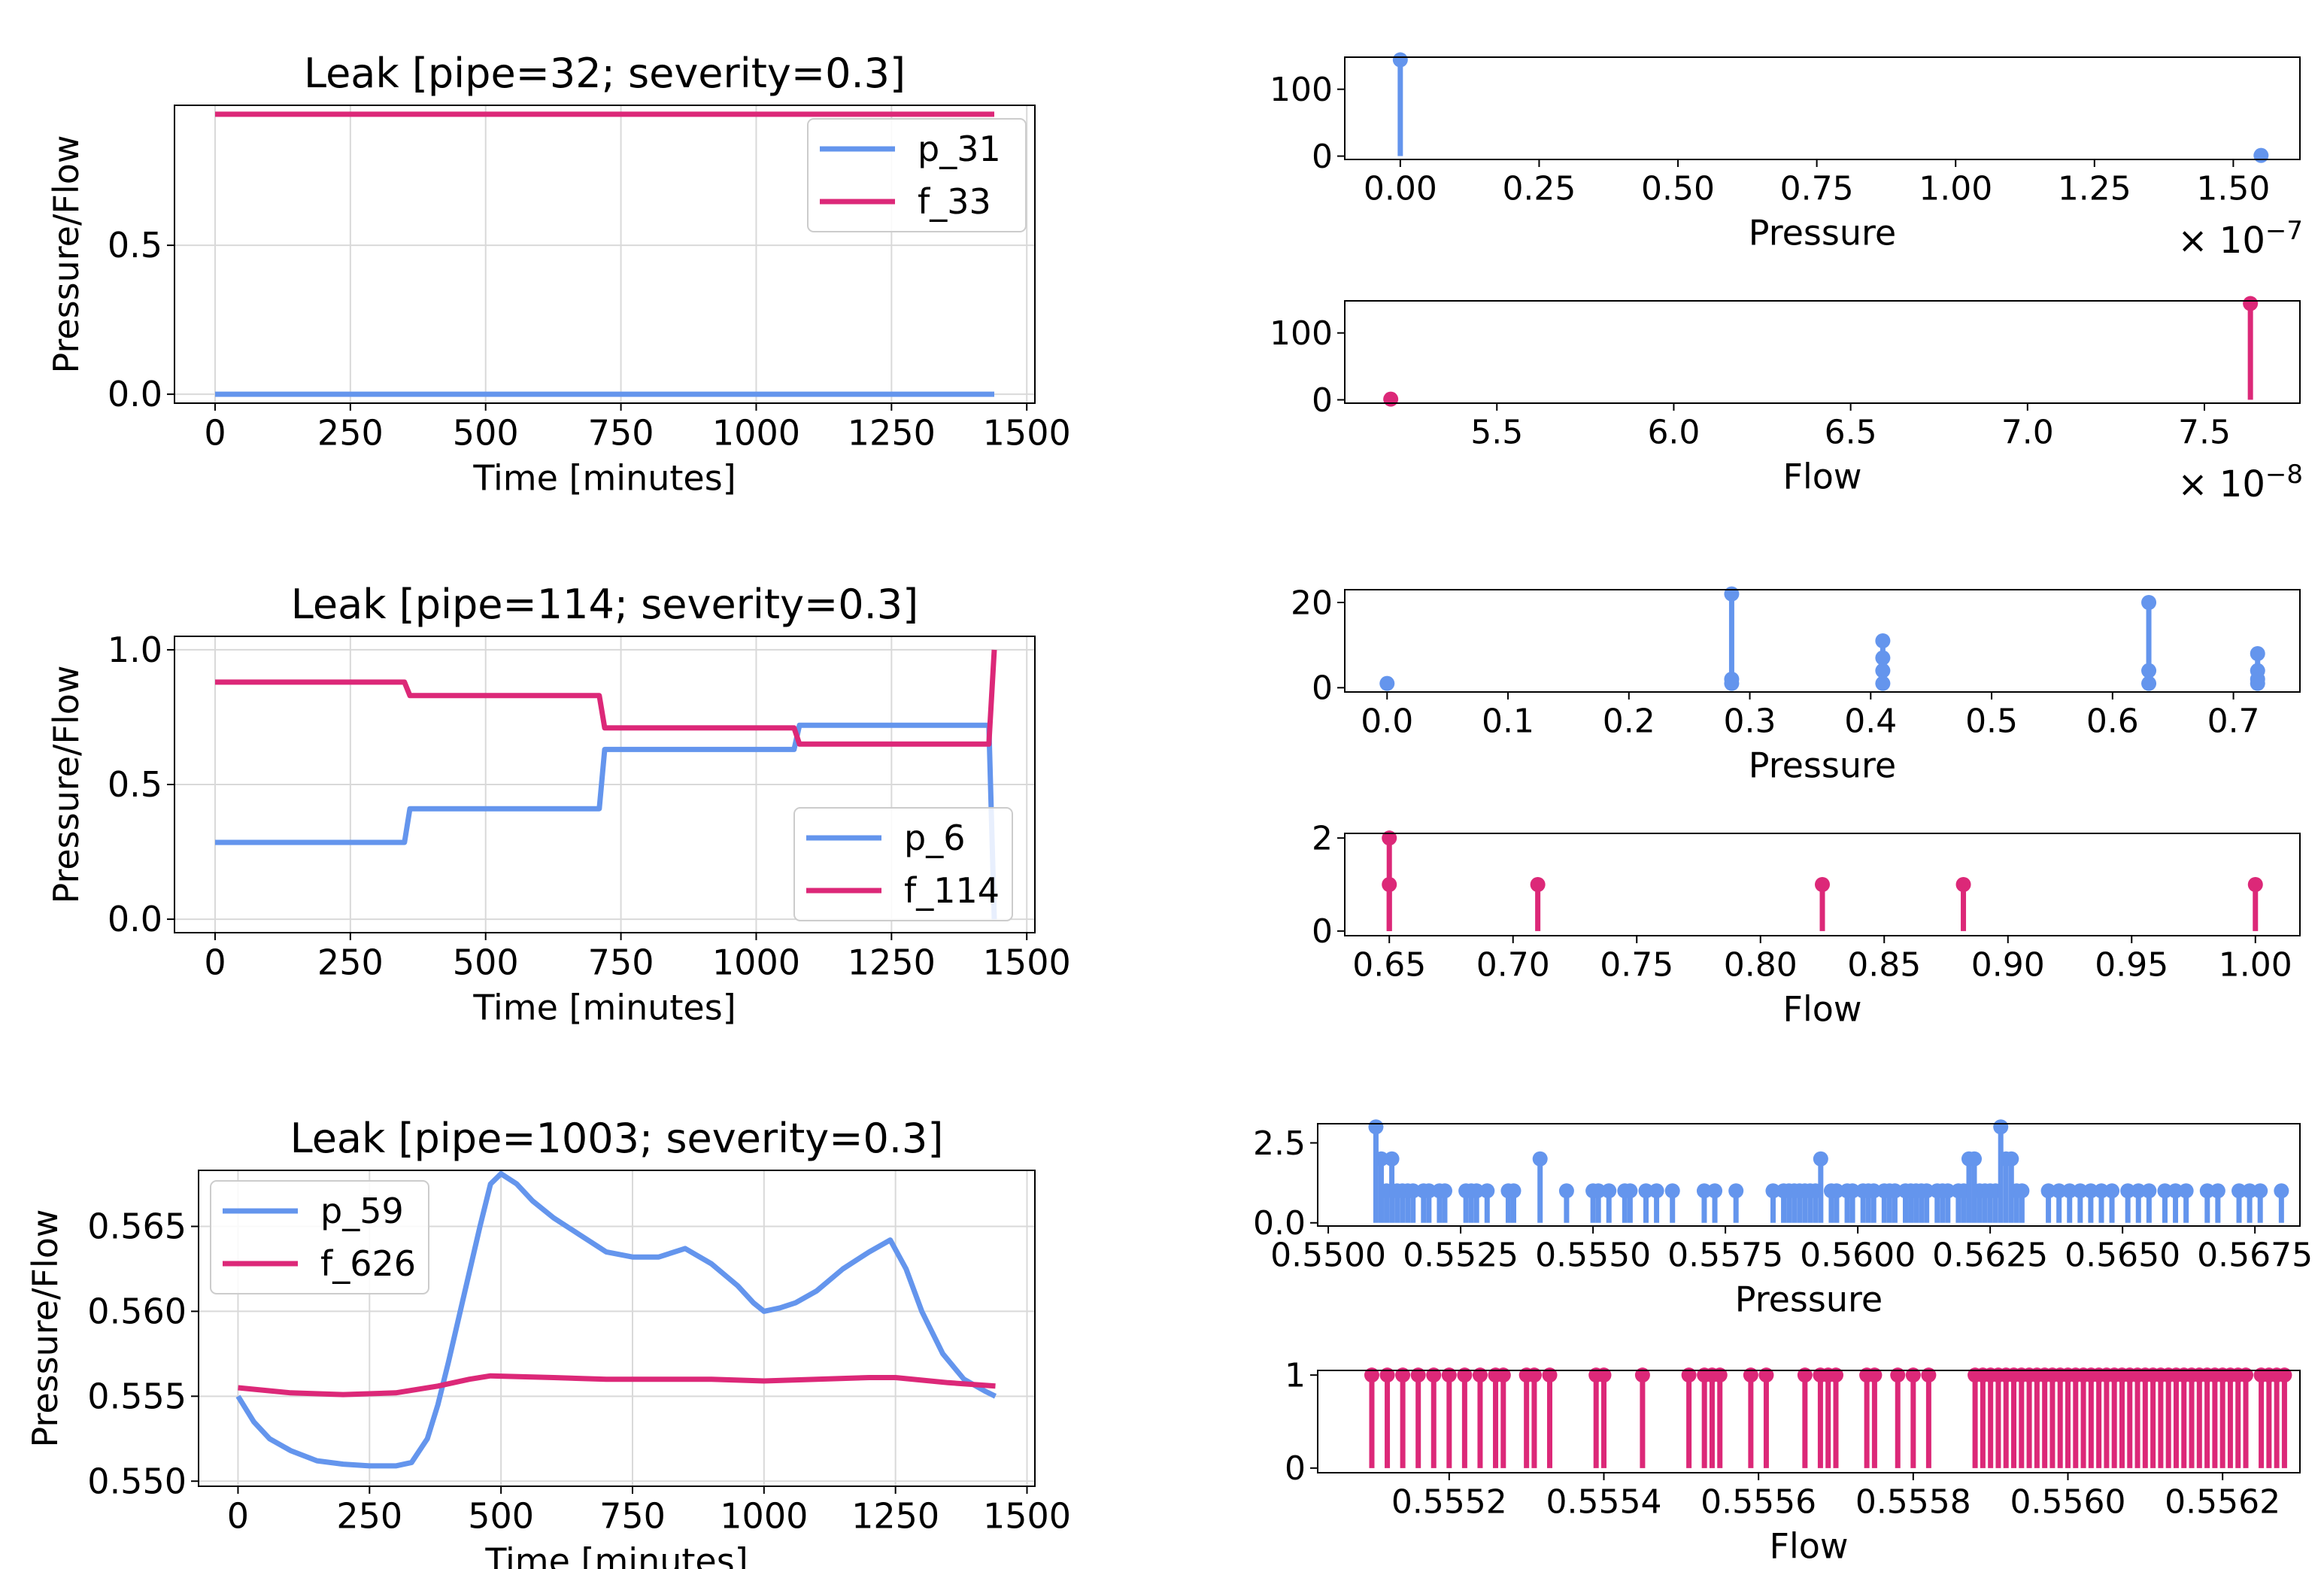 The image size is (2324, 1569). Describe the element at coordinates (2240, 482) in the screenshot. I see `offset-text: × 10⁻⁸` at that location.